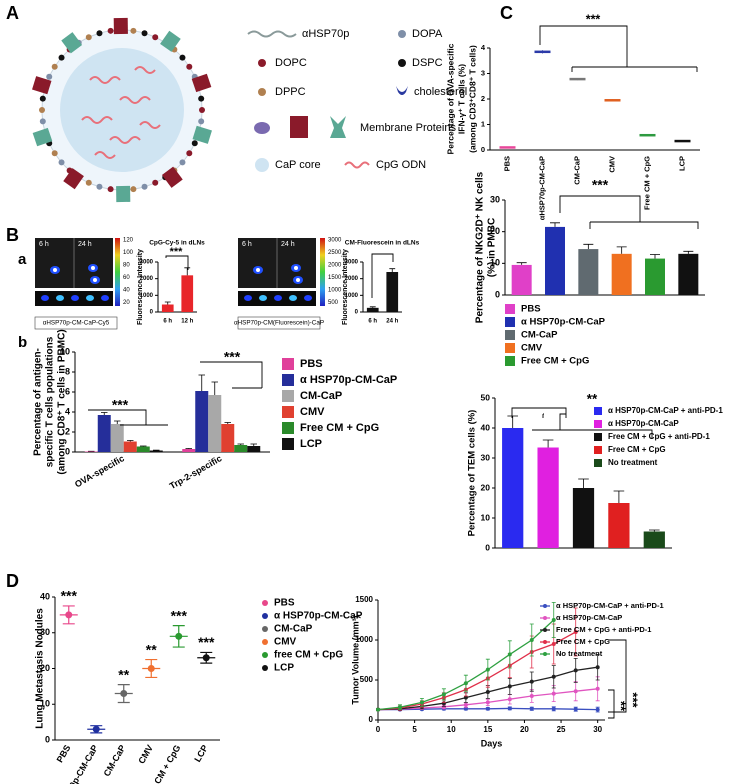  What do you see at coordinates (325, 34) in the screenshot?
I see `legend-text: αHSP70p` at bounding box center [325, 34].